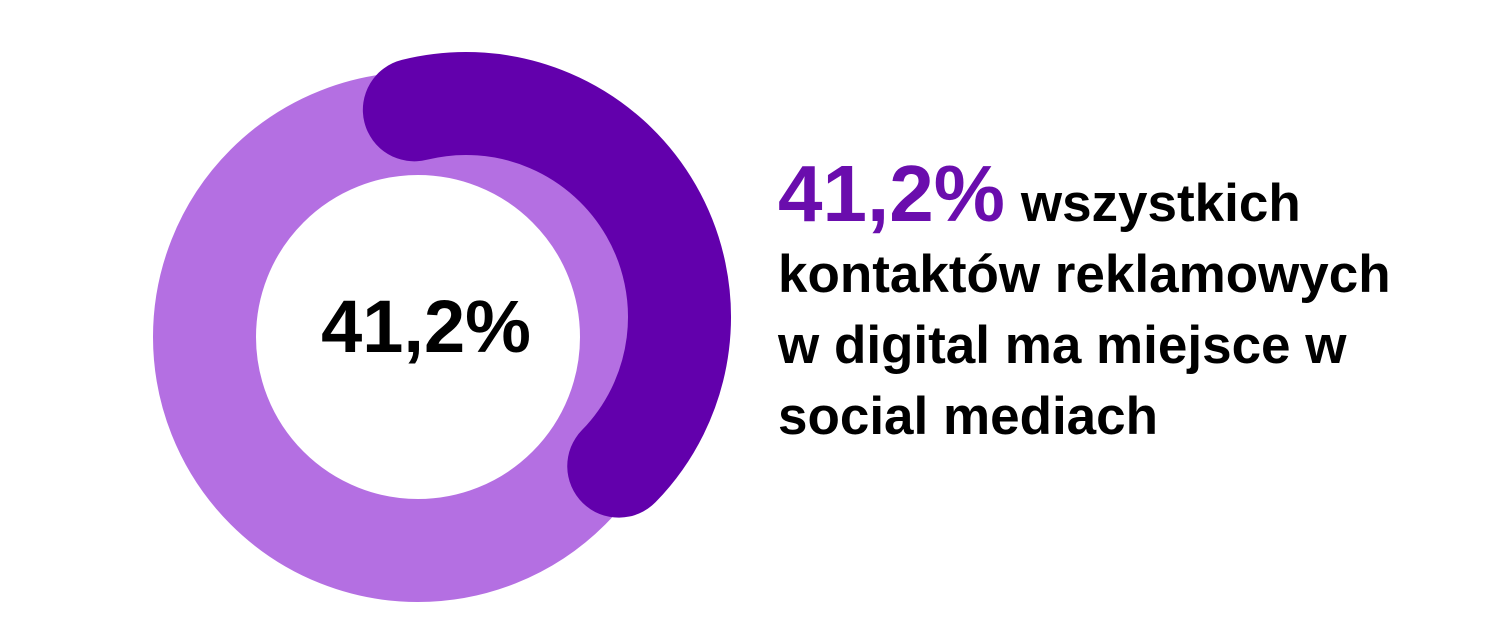 Image resolution: width=1506 pixels, height=633 pixels. I want to click on caption-line-1-text: wszystkich, so click(1160, 203).